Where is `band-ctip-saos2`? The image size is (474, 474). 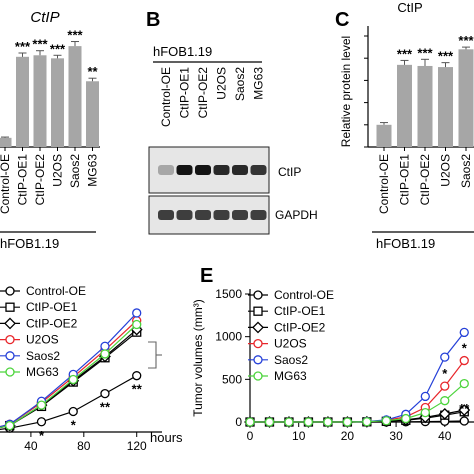 band-ctip-saos2 is located at coordinates (240, 170).